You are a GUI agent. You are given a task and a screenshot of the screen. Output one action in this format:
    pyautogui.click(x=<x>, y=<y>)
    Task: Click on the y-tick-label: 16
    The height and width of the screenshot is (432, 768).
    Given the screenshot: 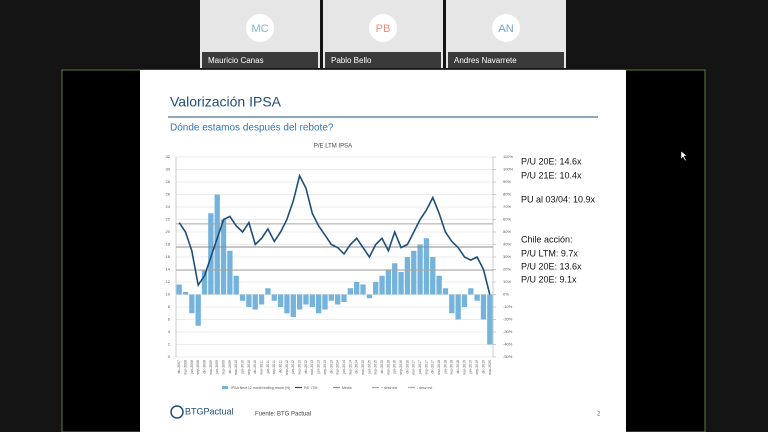 What is the action you would take?
    pyautogui.click(x=168, y=256)
    